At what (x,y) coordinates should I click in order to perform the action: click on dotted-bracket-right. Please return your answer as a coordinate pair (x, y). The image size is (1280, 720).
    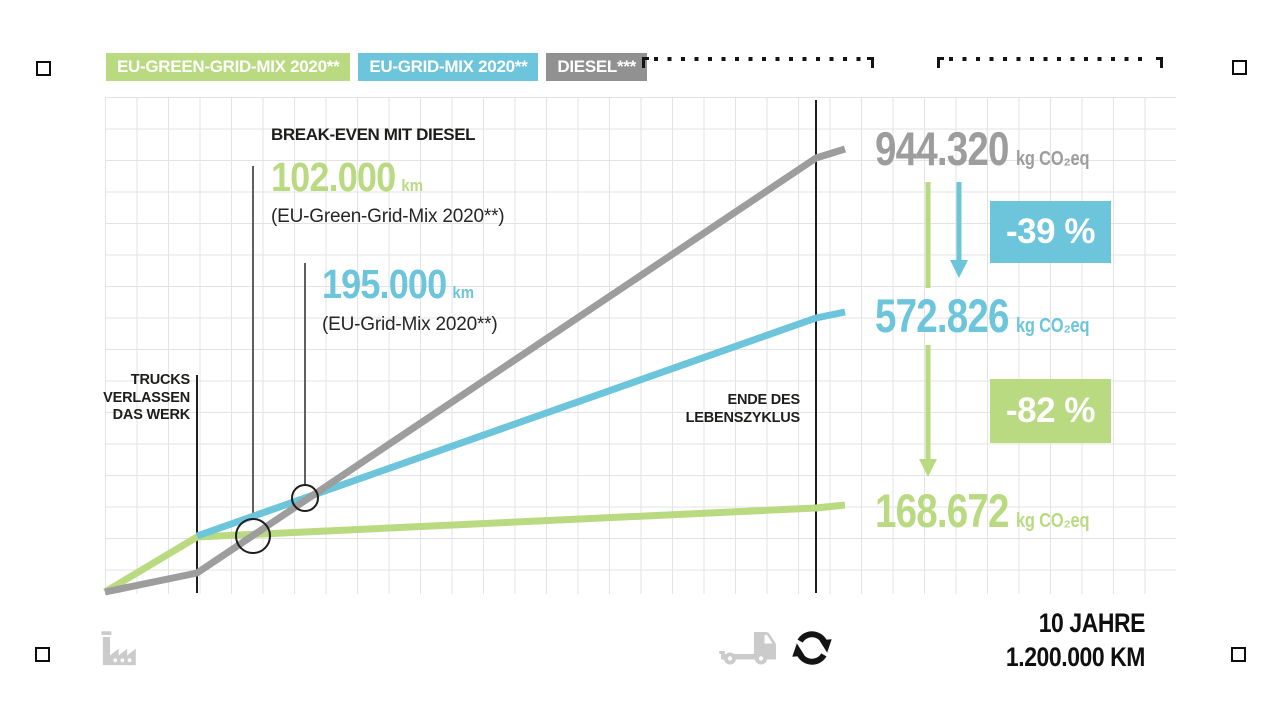
    Looking at the image, I should click on (1050, 63).